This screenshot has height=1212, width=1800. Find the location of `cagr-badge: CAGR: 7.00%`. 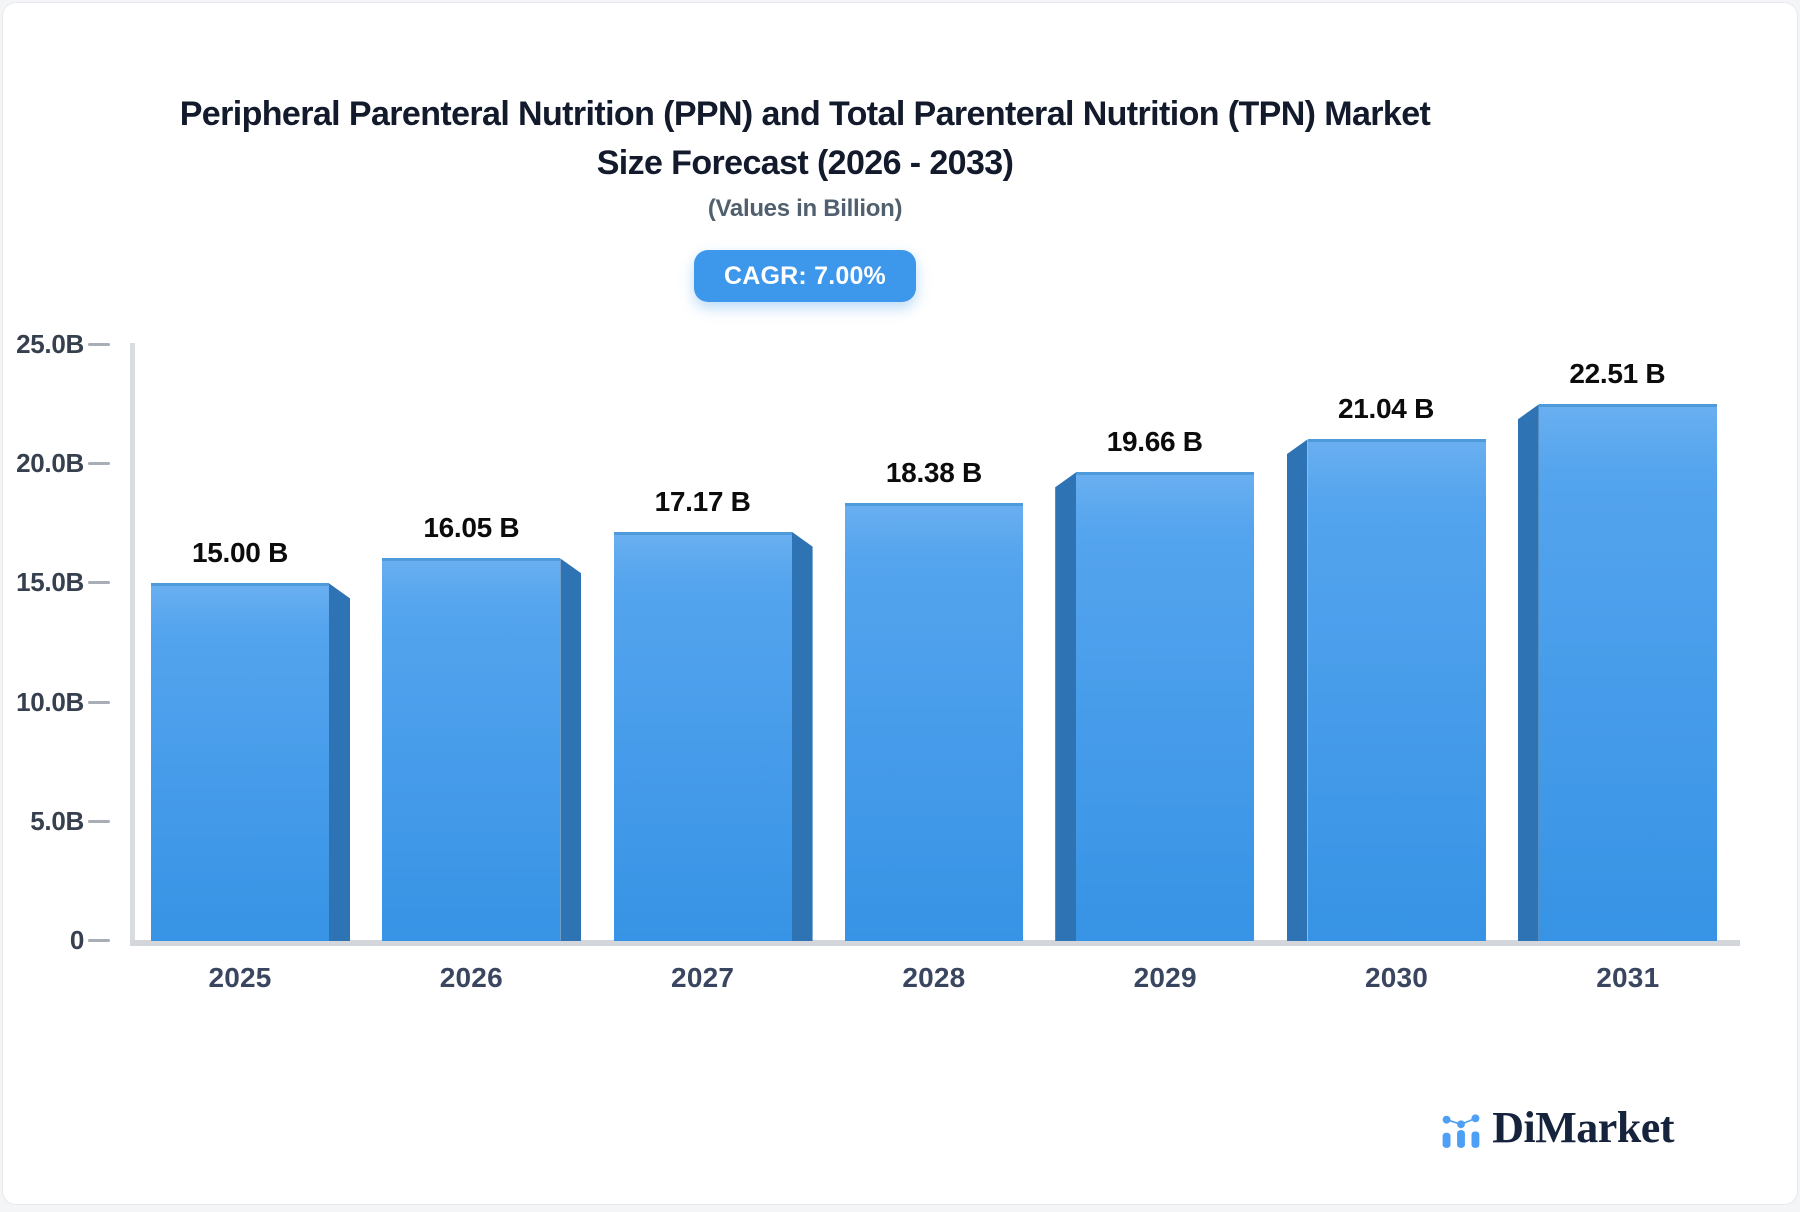

cagr-badge: CAGR: 7.00% is located at coordinates (805, 276).